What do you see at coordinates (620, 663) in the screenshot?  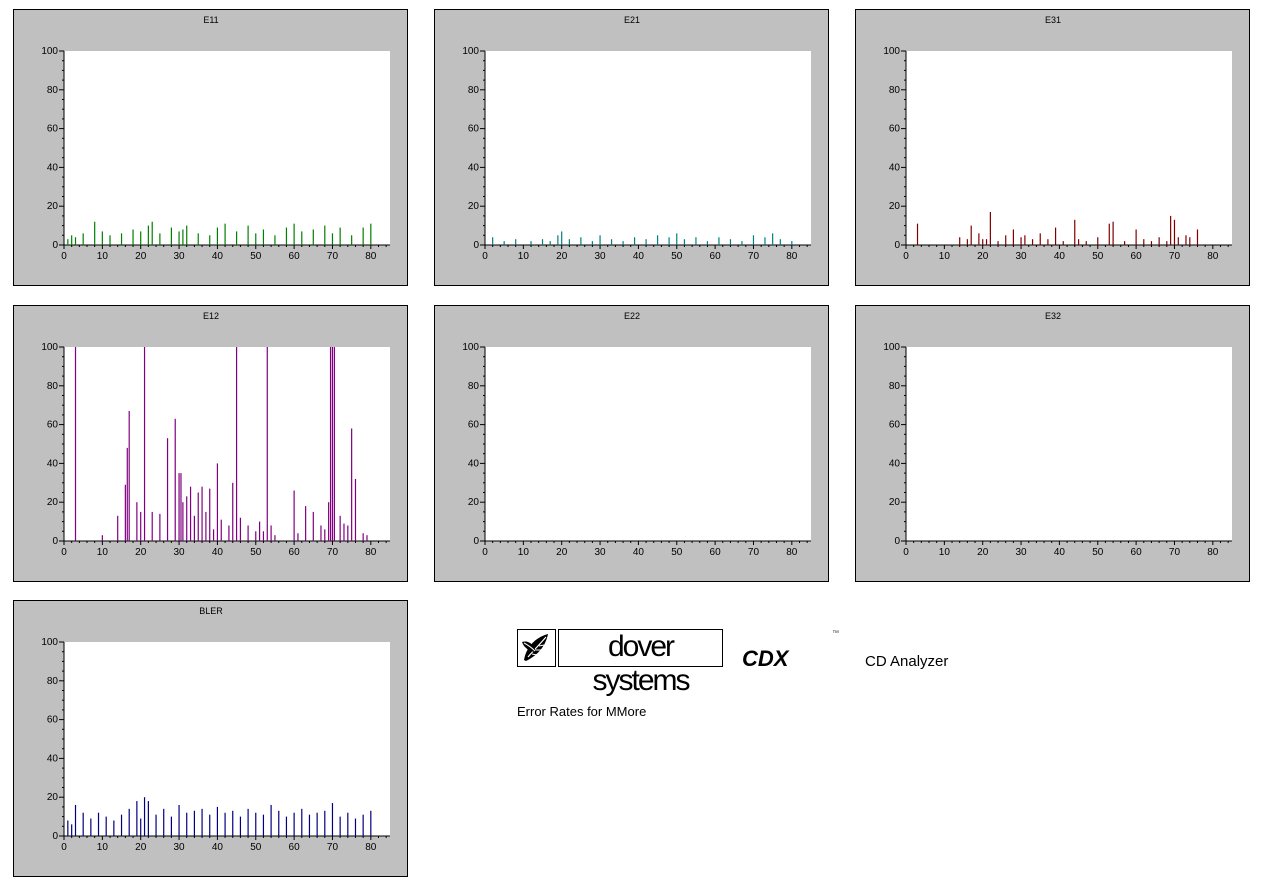 I see `dover-systems-logo: dover systems` at bounding box center [620, 663].